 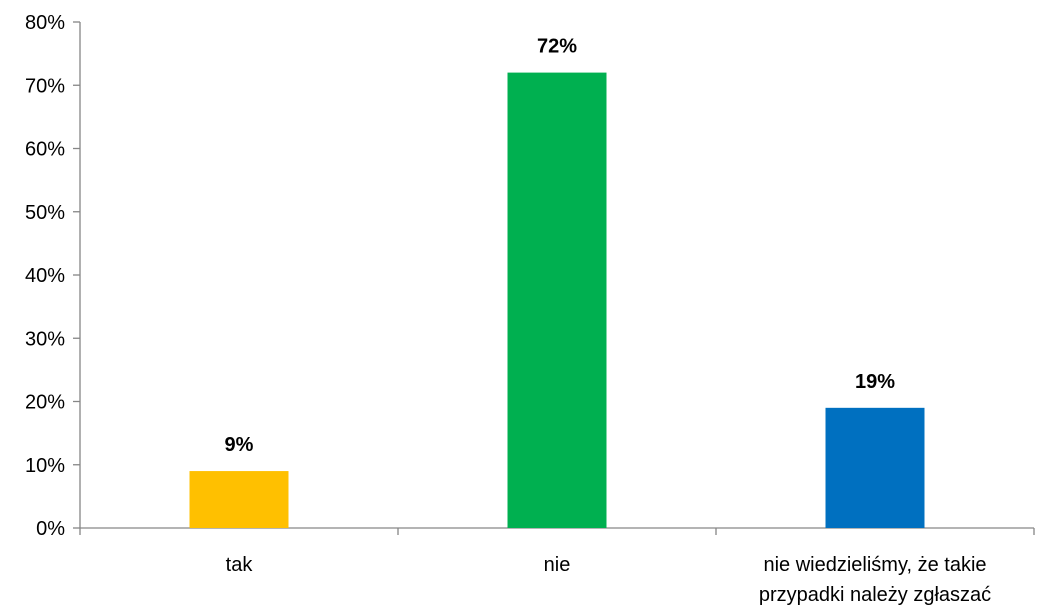 What do you see at coordinates (45, 276) in the screenshot?
I see `y-tick-label: 40%` at bounding box center [45, 276].